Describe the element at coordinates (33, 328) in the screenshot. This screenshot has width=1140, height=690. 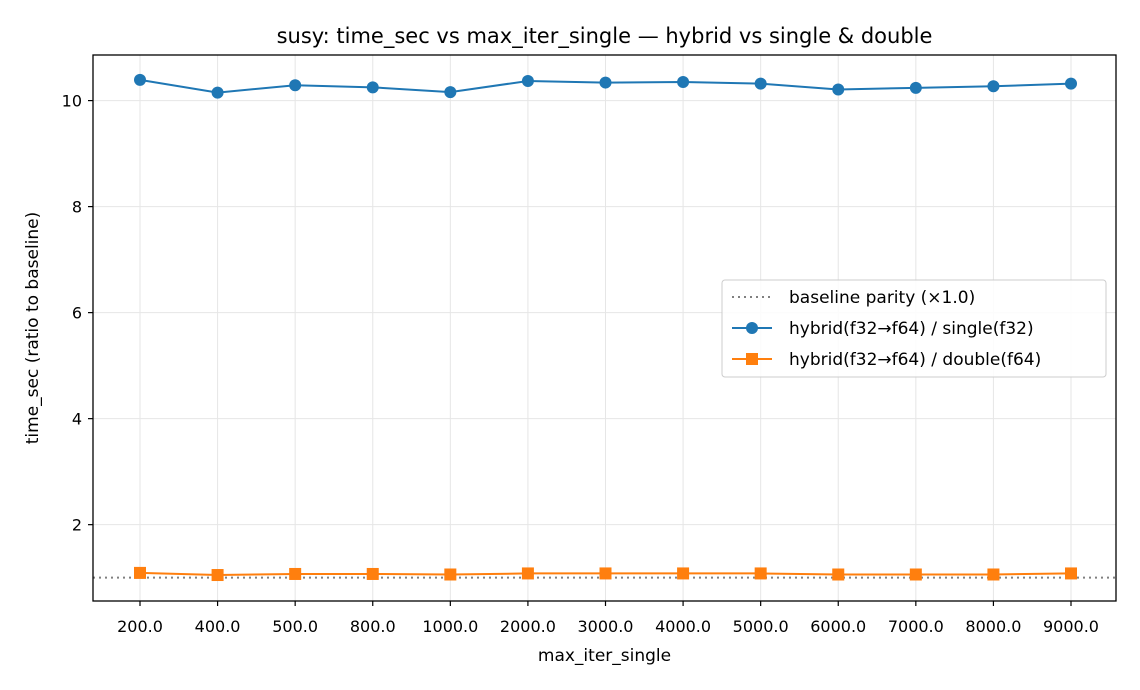
I see `y-axis-label: time_sec (ratio to baseline)` at that location.